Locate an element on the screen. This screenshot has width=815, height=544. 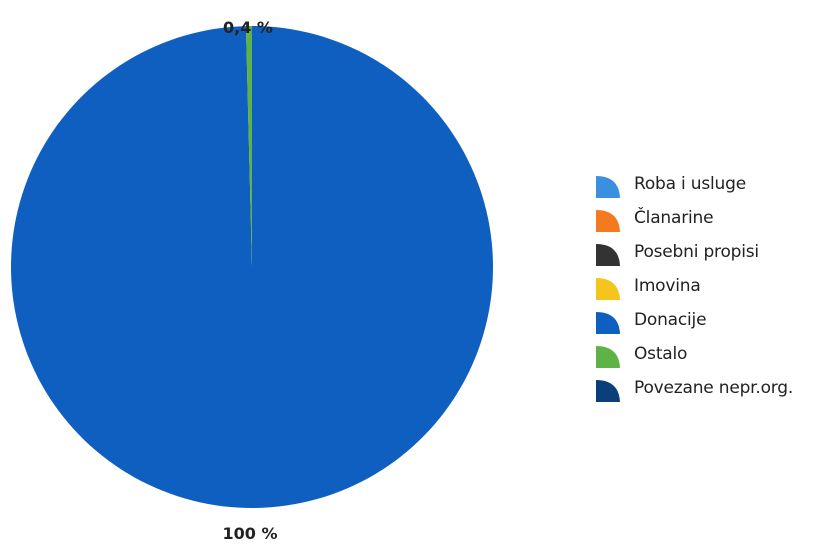
legend-item-clanarine: Članarine is located at coordinates (704, 221).